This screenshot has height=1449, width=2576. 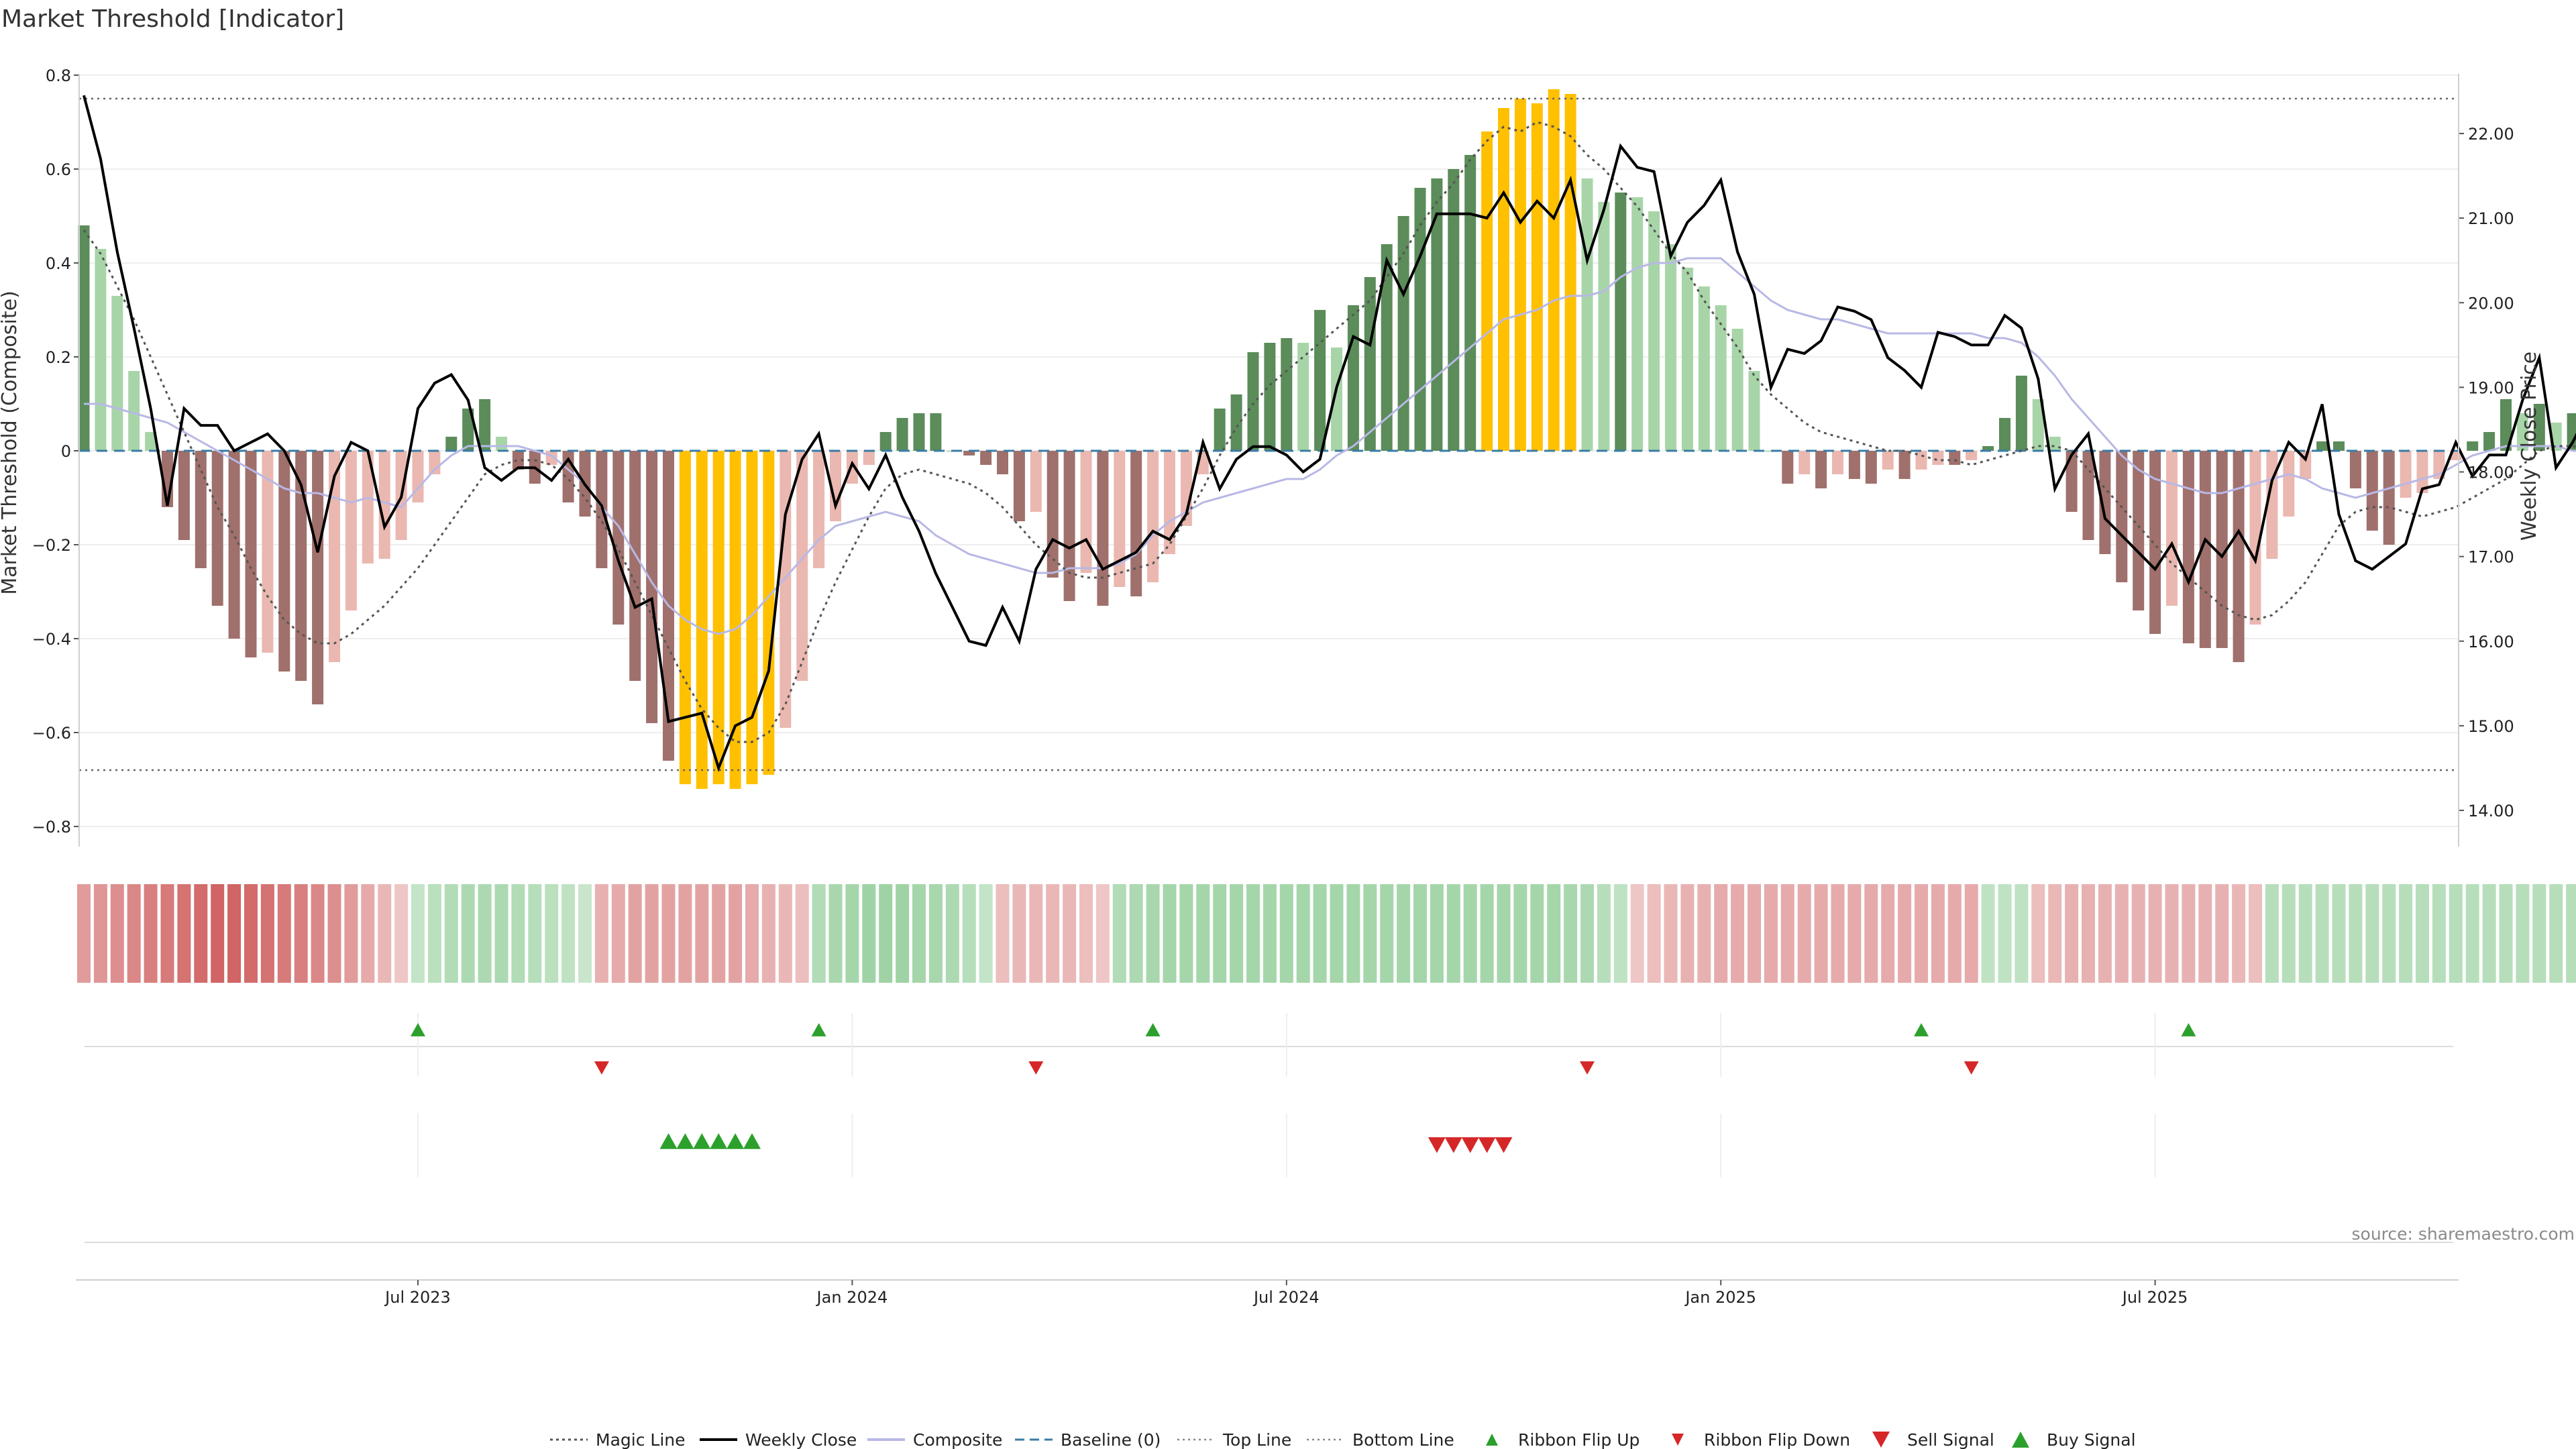 What do you see at coordinates (2074, 1439) in the screenshot?
I see `legend-item: Buy Signal` at bounding box center [2074, 1439].